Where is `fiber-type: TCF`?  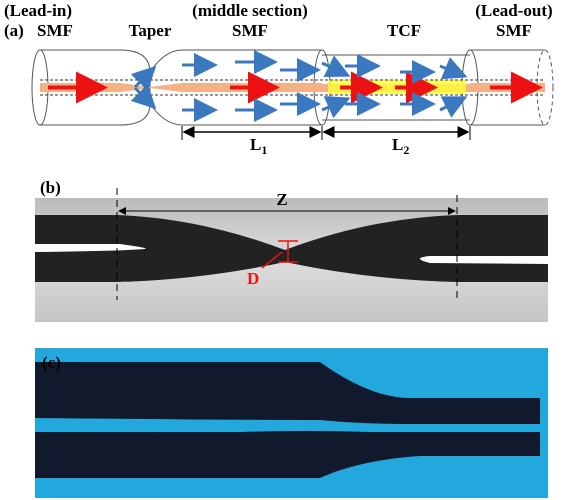 fiber-type: TCF is located at coordinates (404, 30).